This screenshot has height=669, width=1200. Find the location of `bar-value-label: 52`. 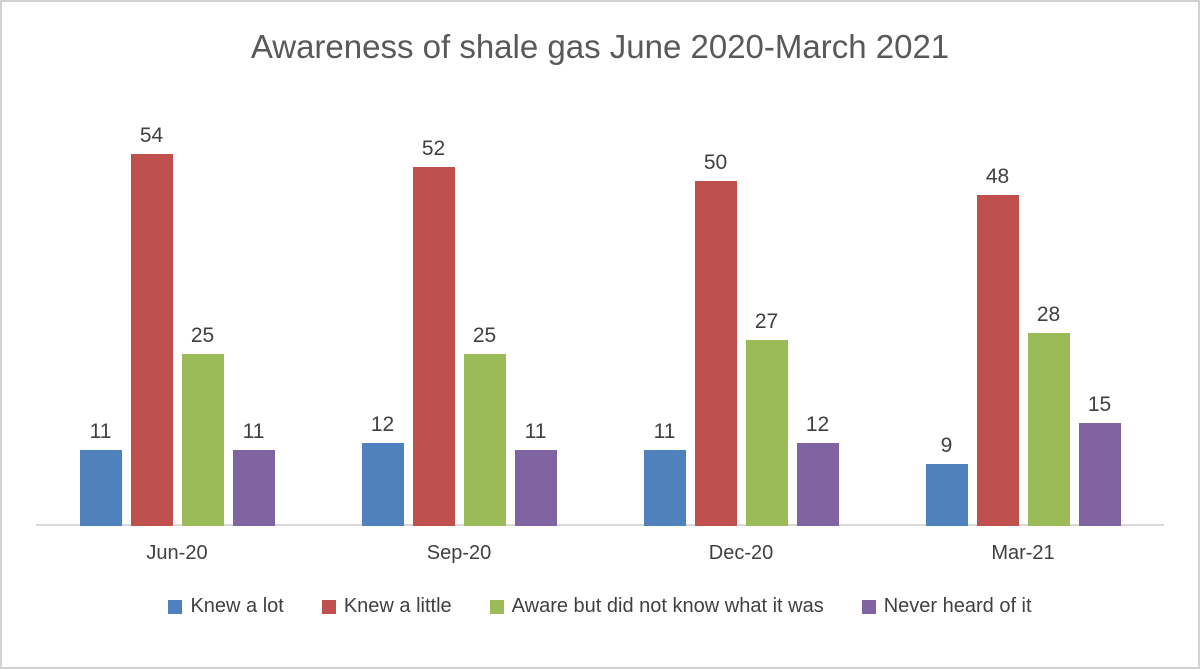

bar-value-label: 52 is located at coordinates (433, 149).